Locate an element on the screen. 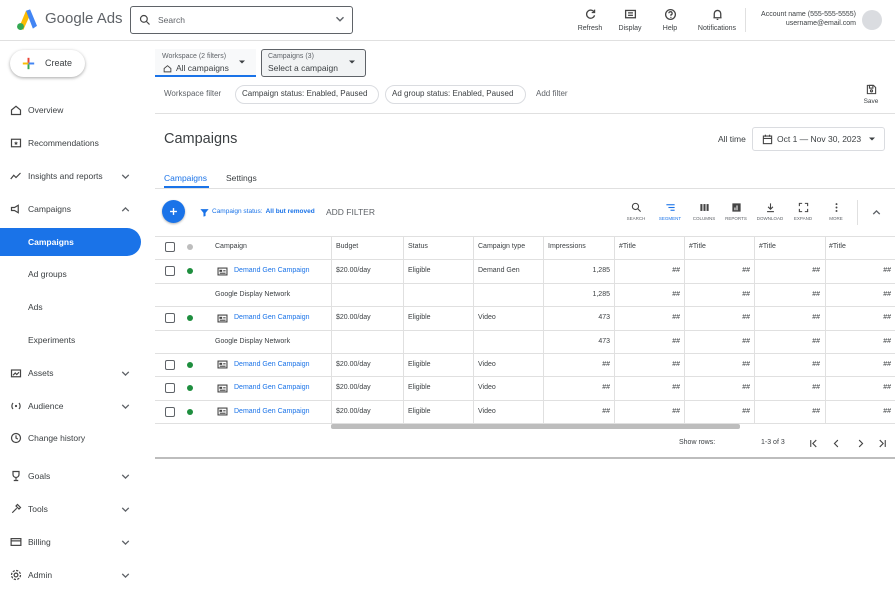 The height and width of the screenshot is (604, 895). header-action-label: Help is located at coordinates (670, 28).